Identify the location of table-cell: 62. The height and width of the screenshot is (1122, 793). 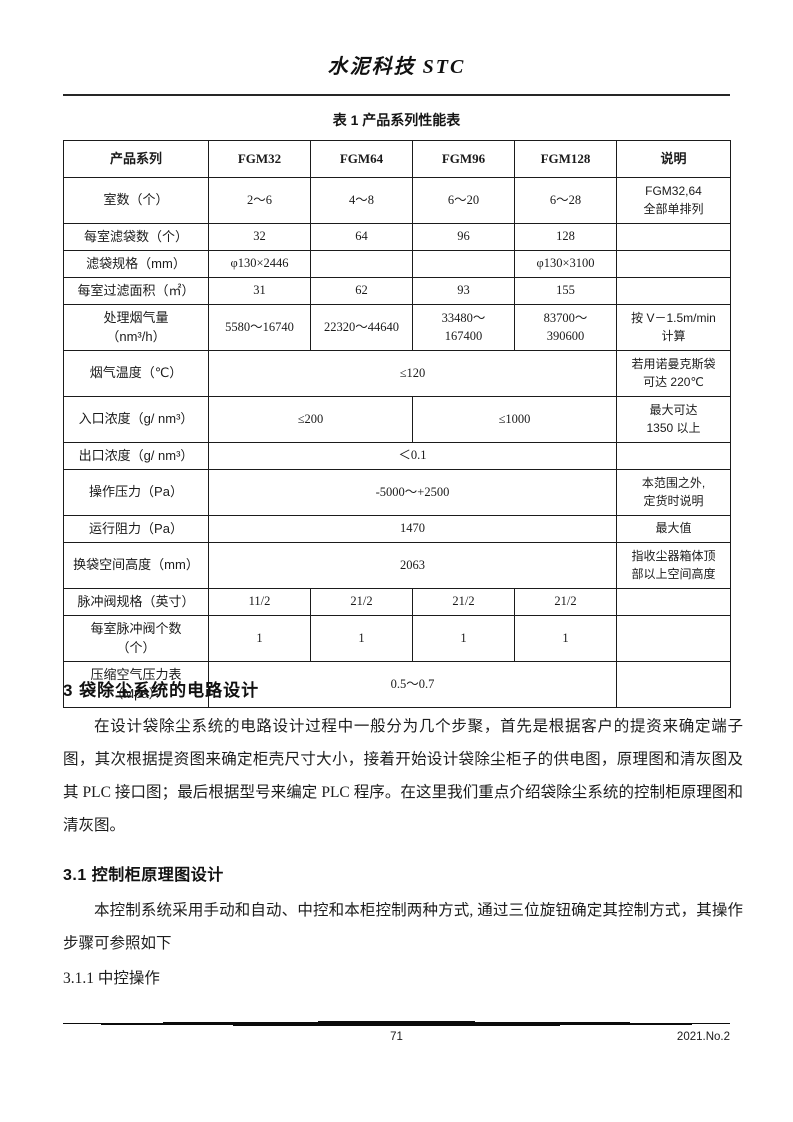
(361, 291).